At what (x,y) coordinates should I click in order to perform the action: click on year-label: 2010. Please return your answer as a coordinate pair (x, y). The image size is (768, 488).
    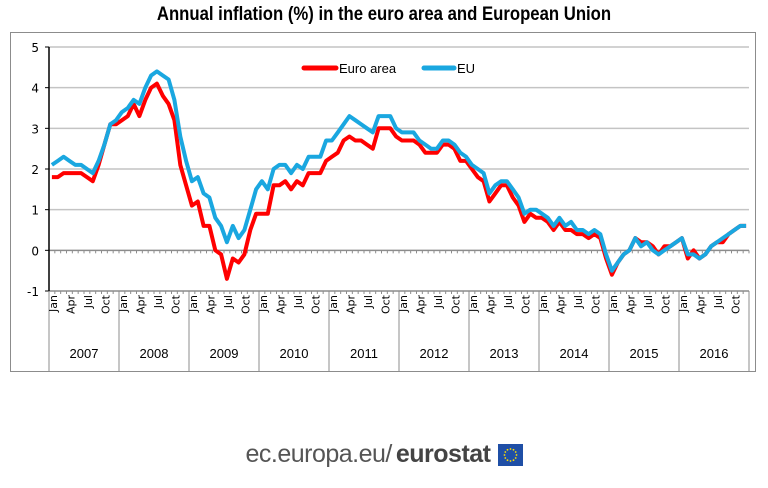
    Looking at the image, I should click on (294, 353).